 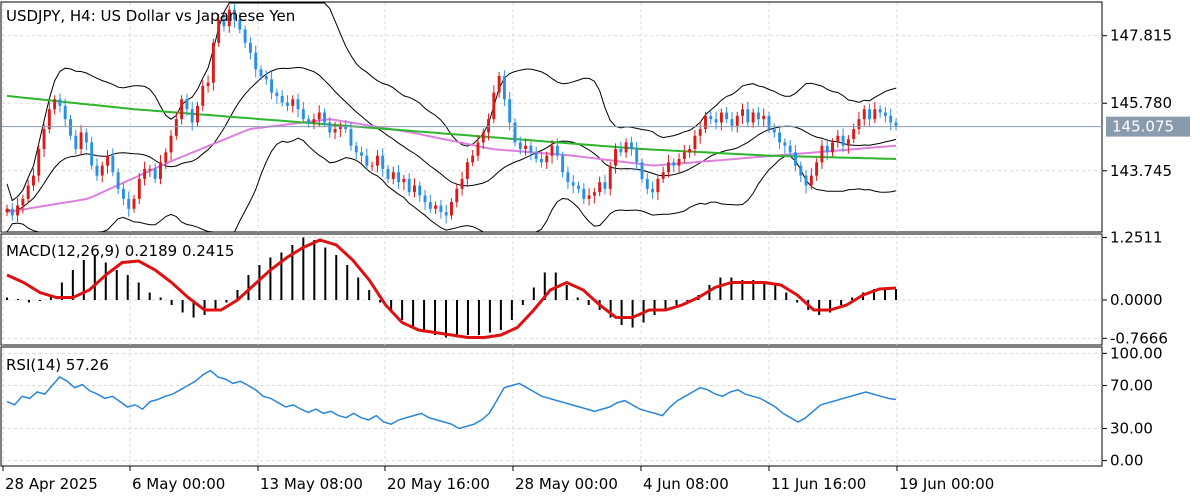 What do you see at coordinates (451, 399) in the screenshot?
I see `rsi-plot` at bounding box center [451, 399].